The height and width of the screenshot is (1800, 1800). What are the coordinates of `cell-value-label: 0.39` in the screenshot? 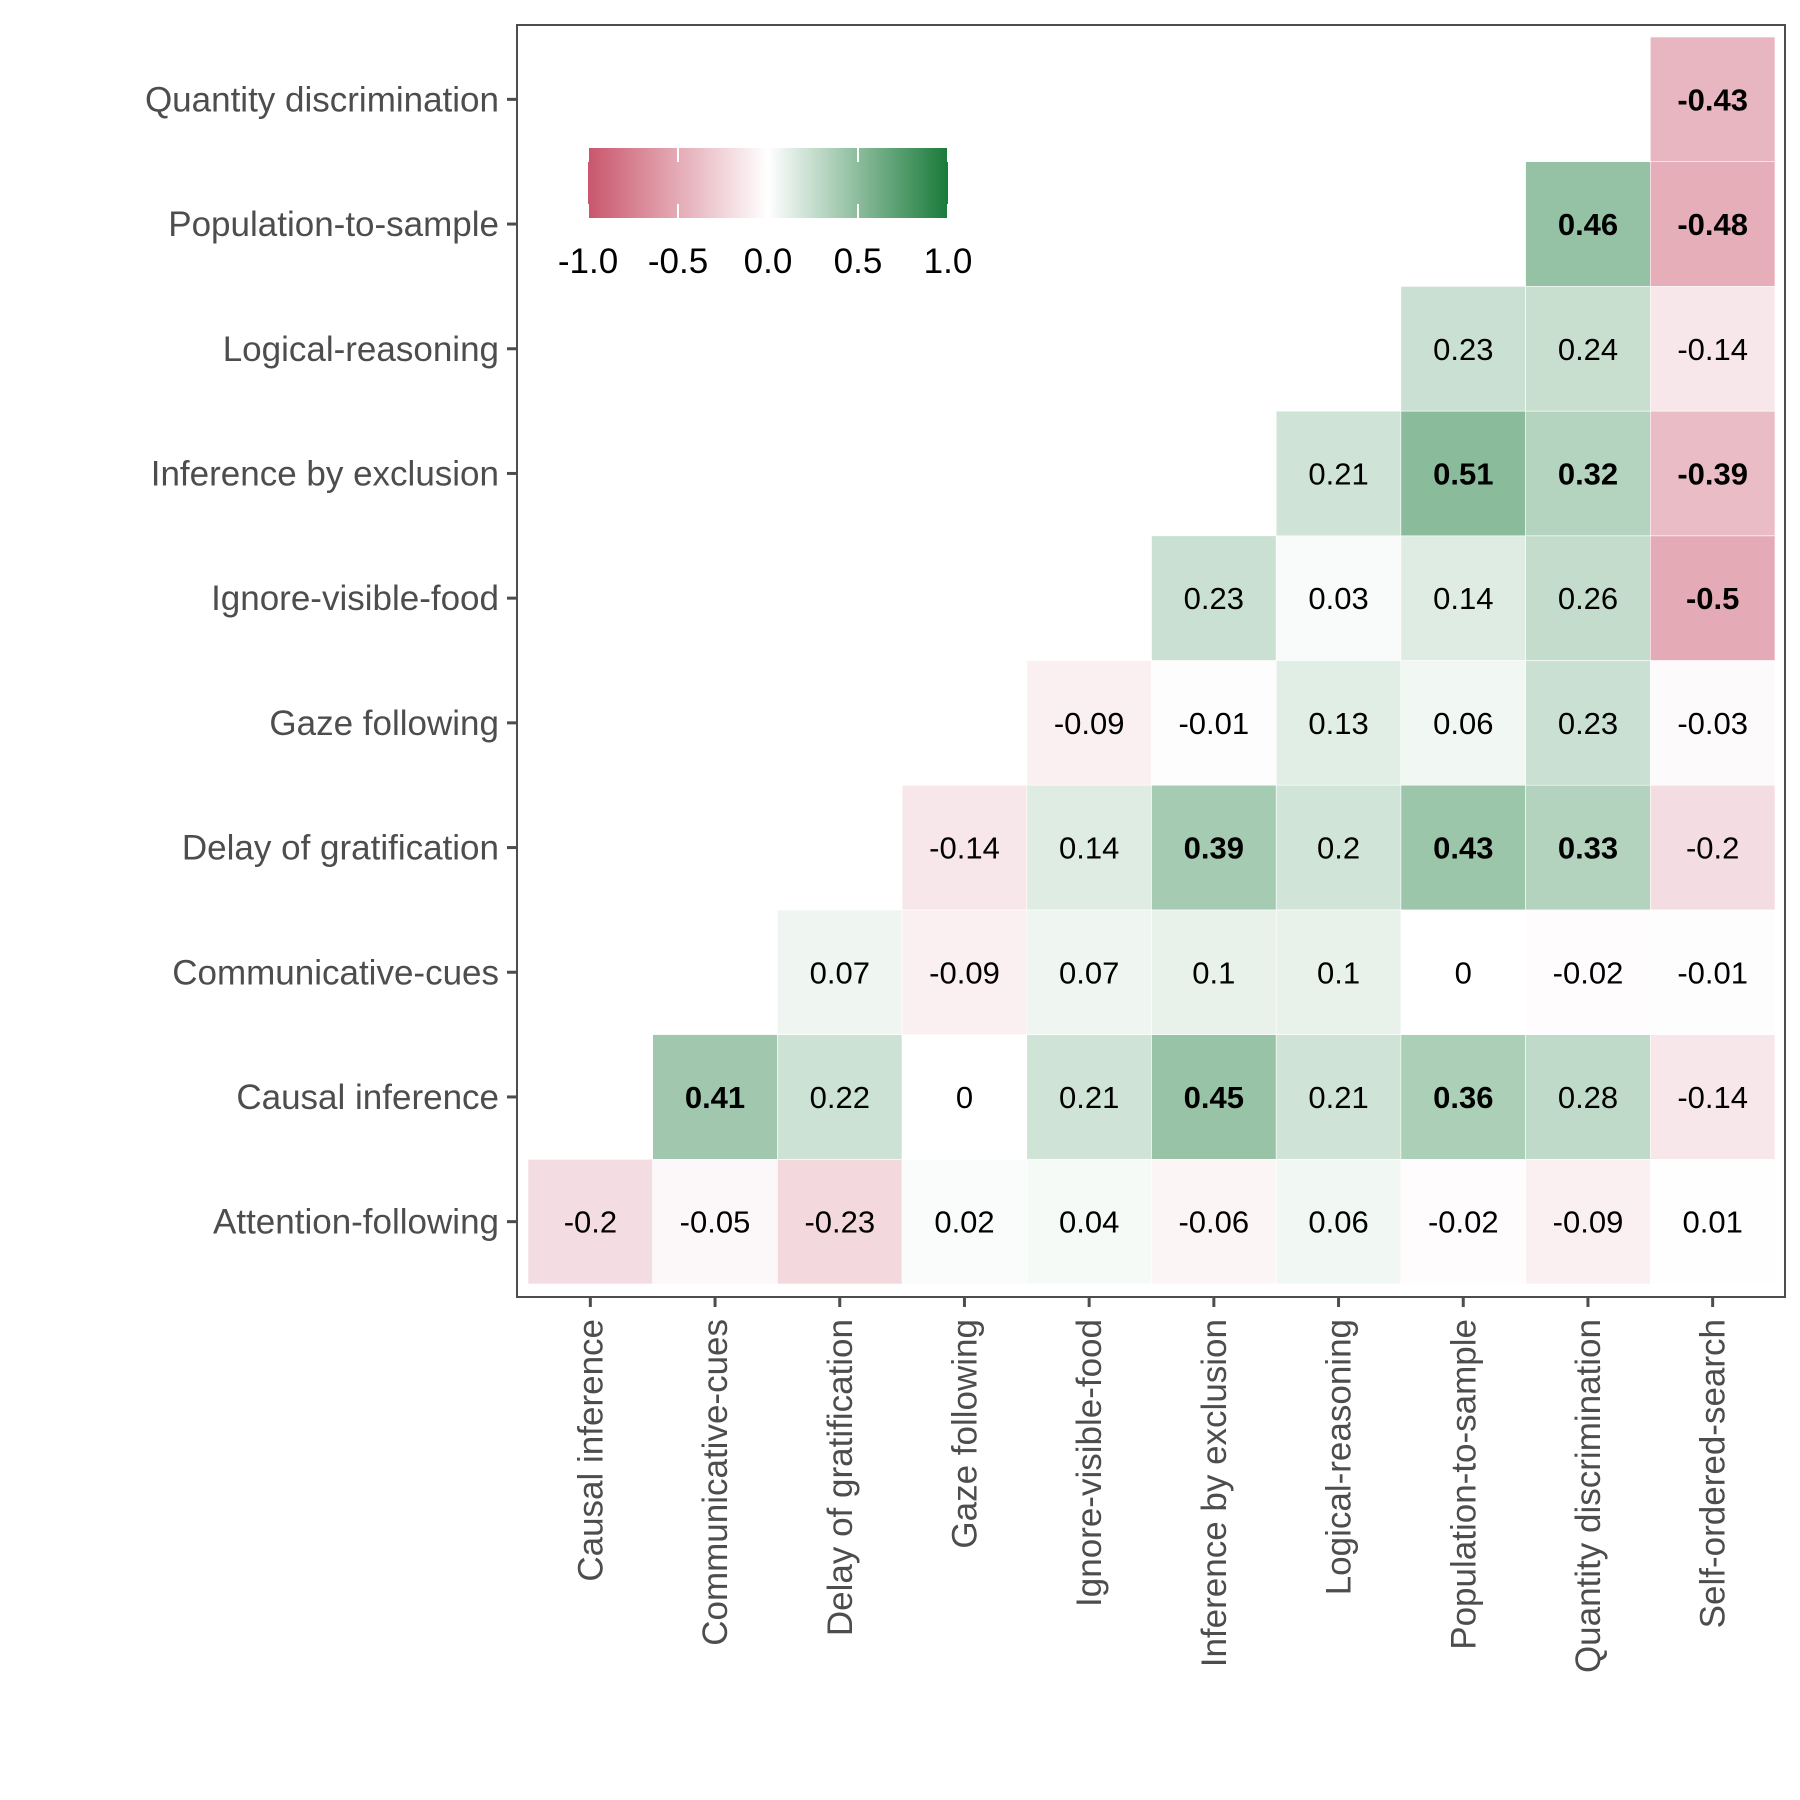 It's located at (1214, 848).